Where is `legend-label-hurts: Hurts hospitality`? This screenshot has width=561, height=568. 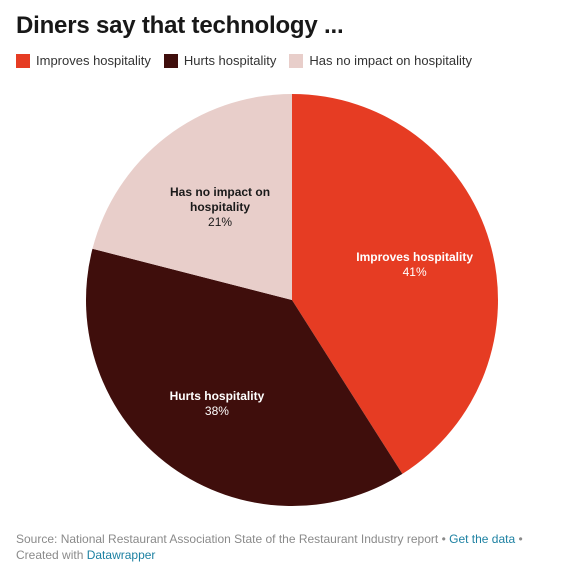
legend-label-hurts: Hurts hospitality is located at coordinates (230, 60).